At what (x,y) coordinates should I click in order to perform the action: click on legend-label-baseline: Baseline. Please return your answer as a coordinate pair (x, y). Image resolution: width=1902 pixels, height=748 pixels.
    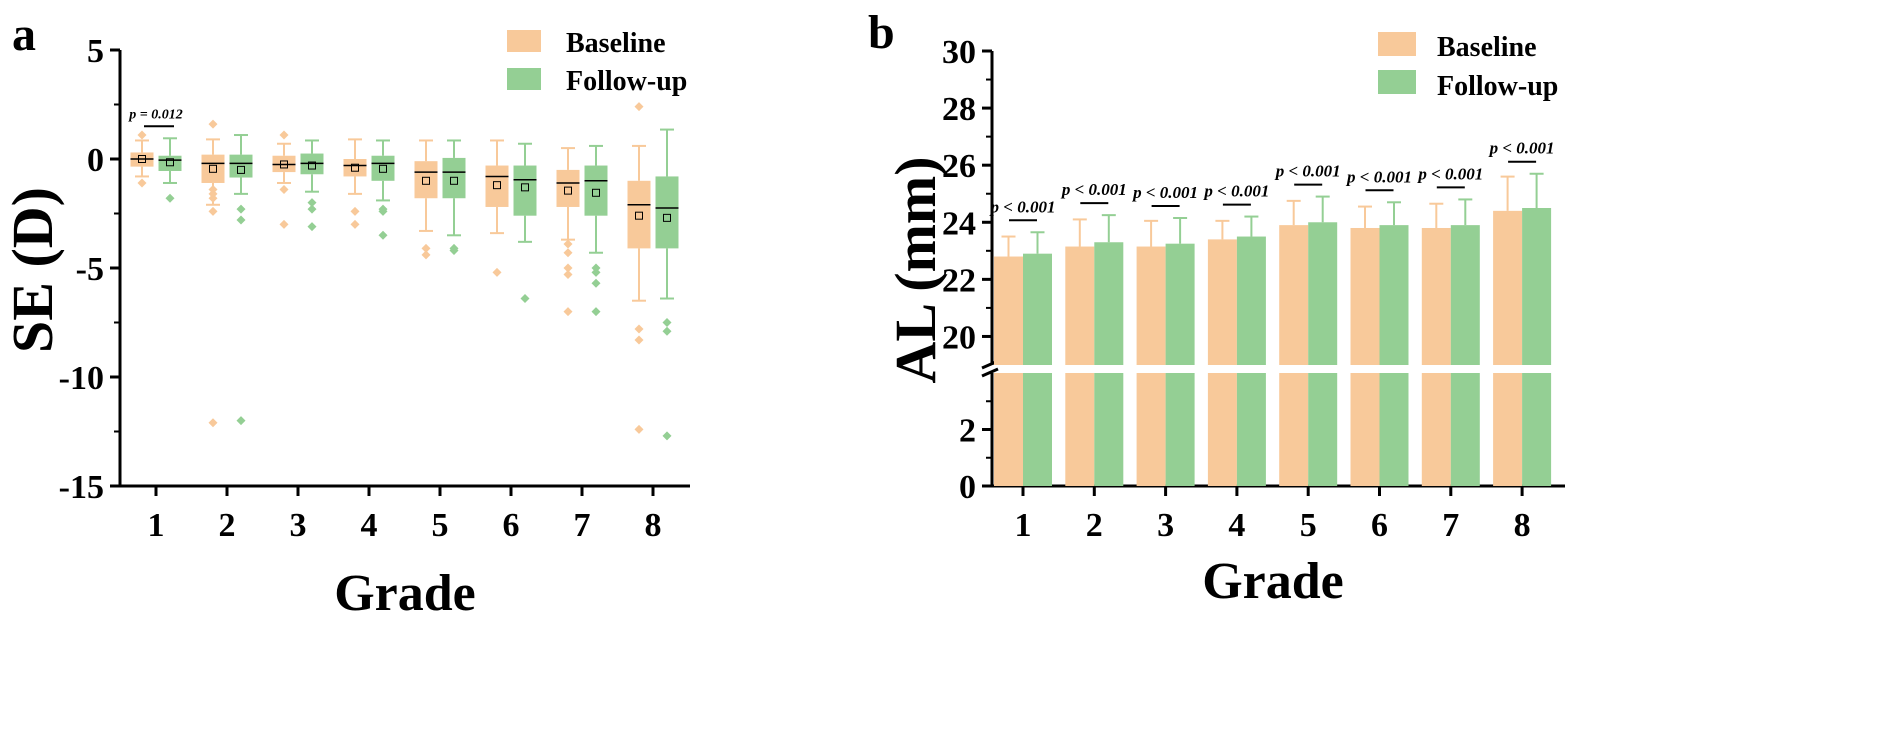
    Looking at the image, I should click on (616, 43).